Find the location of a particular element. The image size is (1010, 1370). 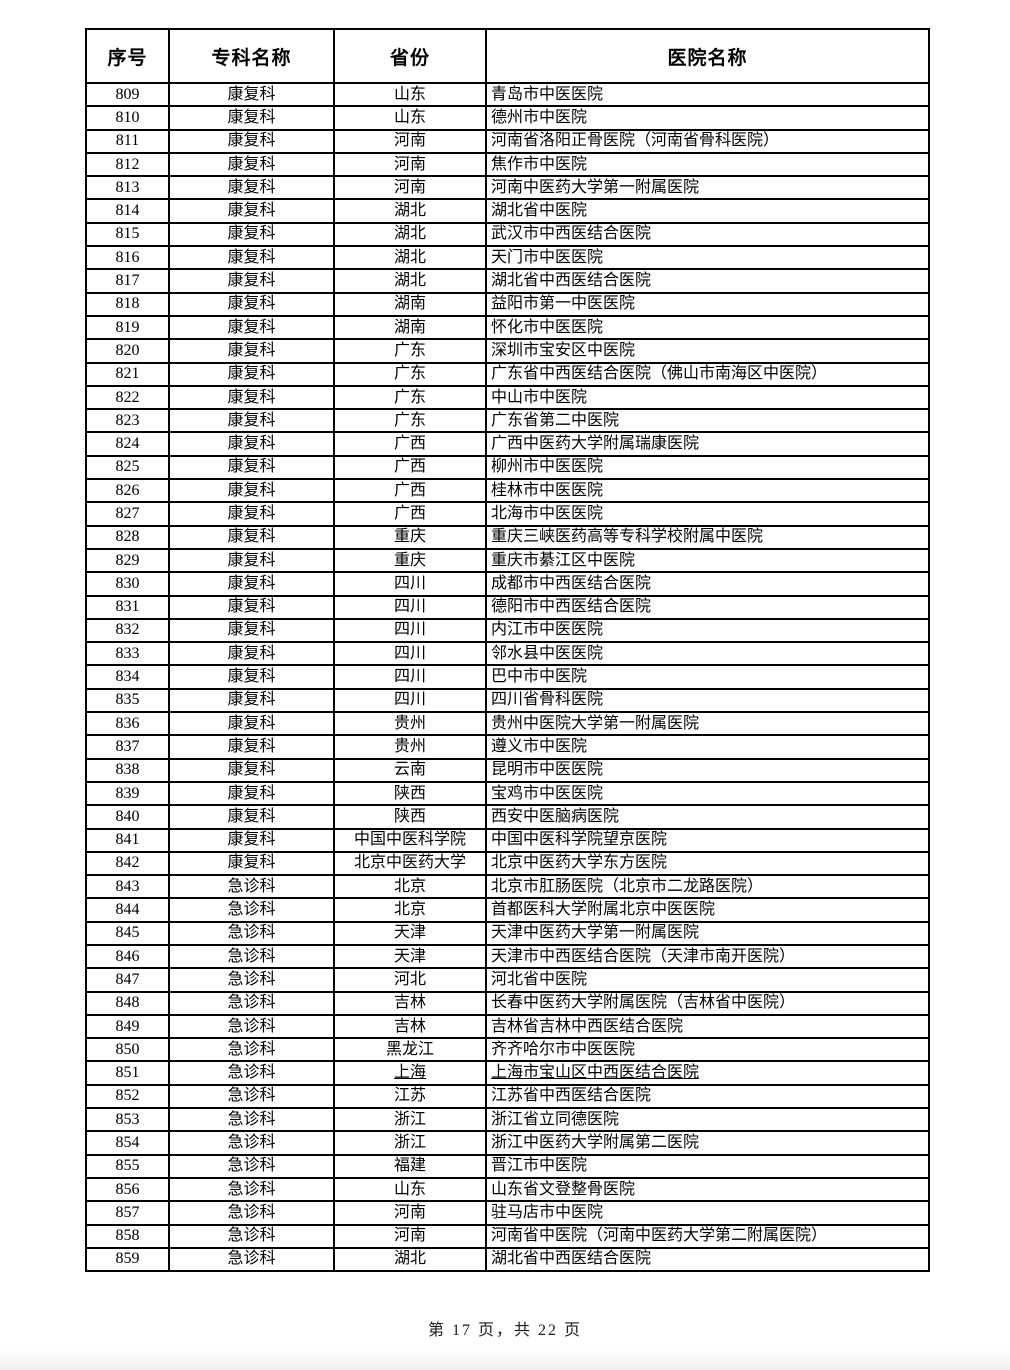

cell-hospital: 四川省骨科医院 is located at coordinates (707, 700).